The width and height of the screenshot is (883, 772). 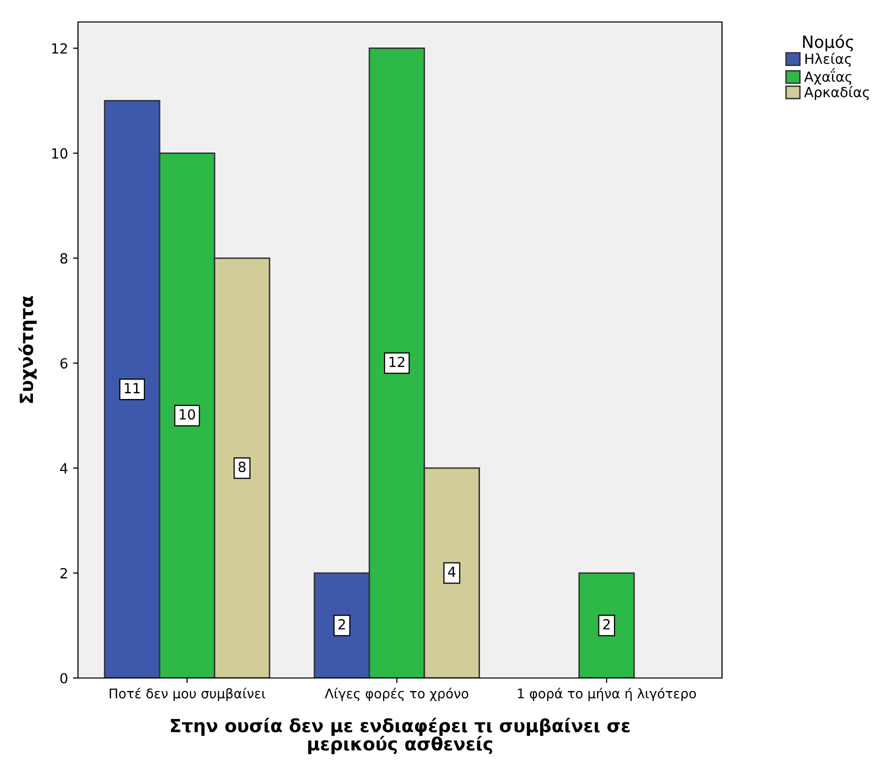 I want to click on y-tick-label: 0, so click(x=64, y=678).